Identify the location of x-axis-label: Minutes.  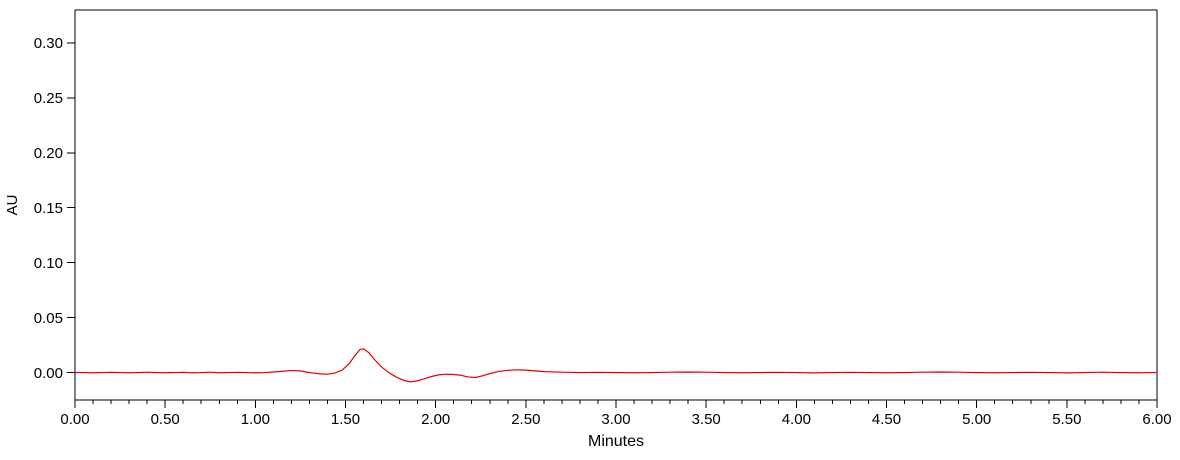
(616, 441).